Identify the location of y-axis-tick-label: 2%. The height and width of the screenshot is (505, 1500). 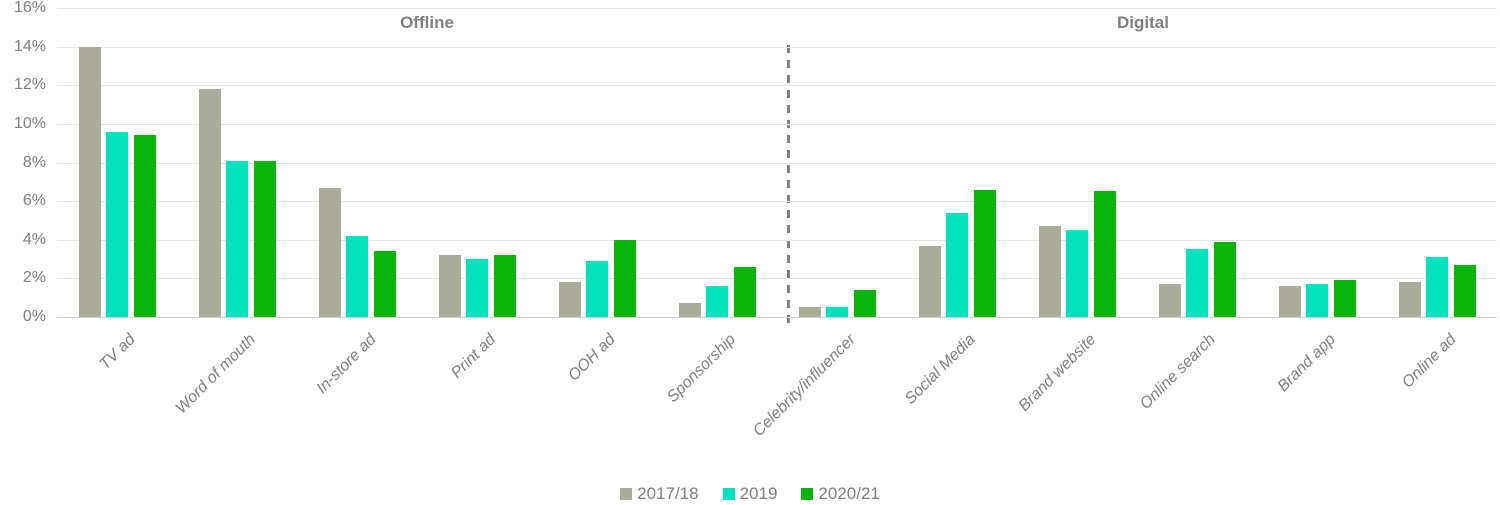
(34, 278).